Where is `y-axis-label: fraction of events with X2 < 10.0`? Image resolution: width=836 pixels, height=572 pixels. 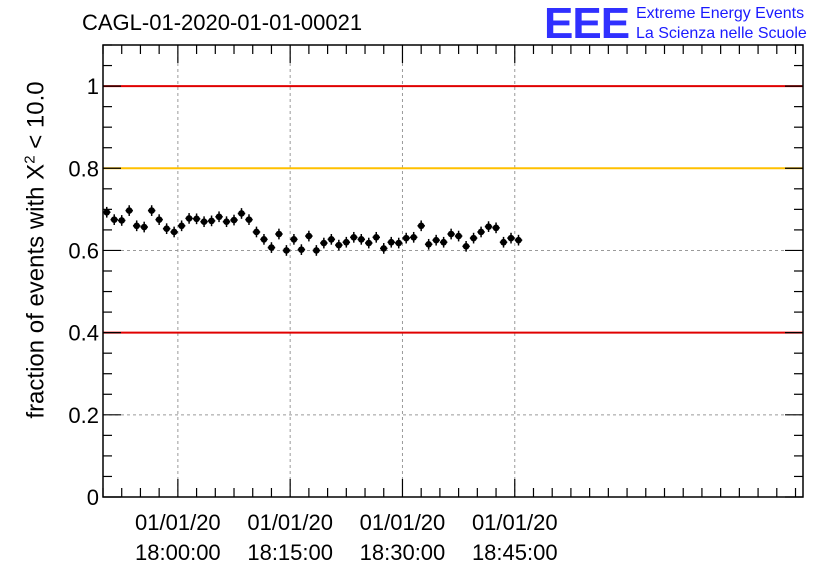
y-axis-label: fraction of events with X2 < 10.0 is located at coordinates (36, 249).